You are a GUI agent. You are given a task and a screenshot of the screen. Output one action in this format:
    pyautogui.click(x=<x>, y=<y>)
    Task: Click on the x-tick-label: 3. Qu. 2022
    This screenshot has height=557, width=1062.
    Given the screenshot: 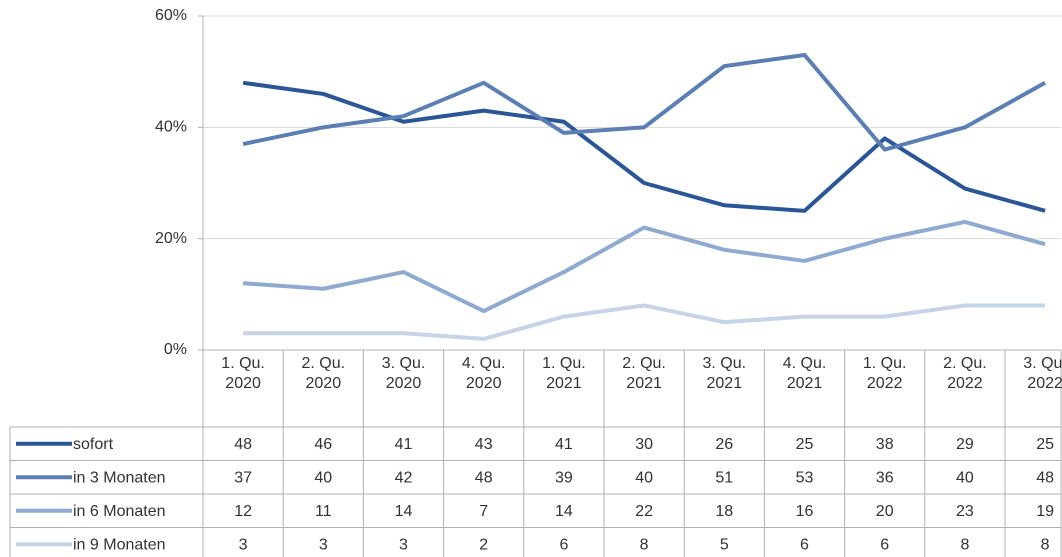 What is the action you would take?
    pyautogui.click(x=1042, y=373)
    